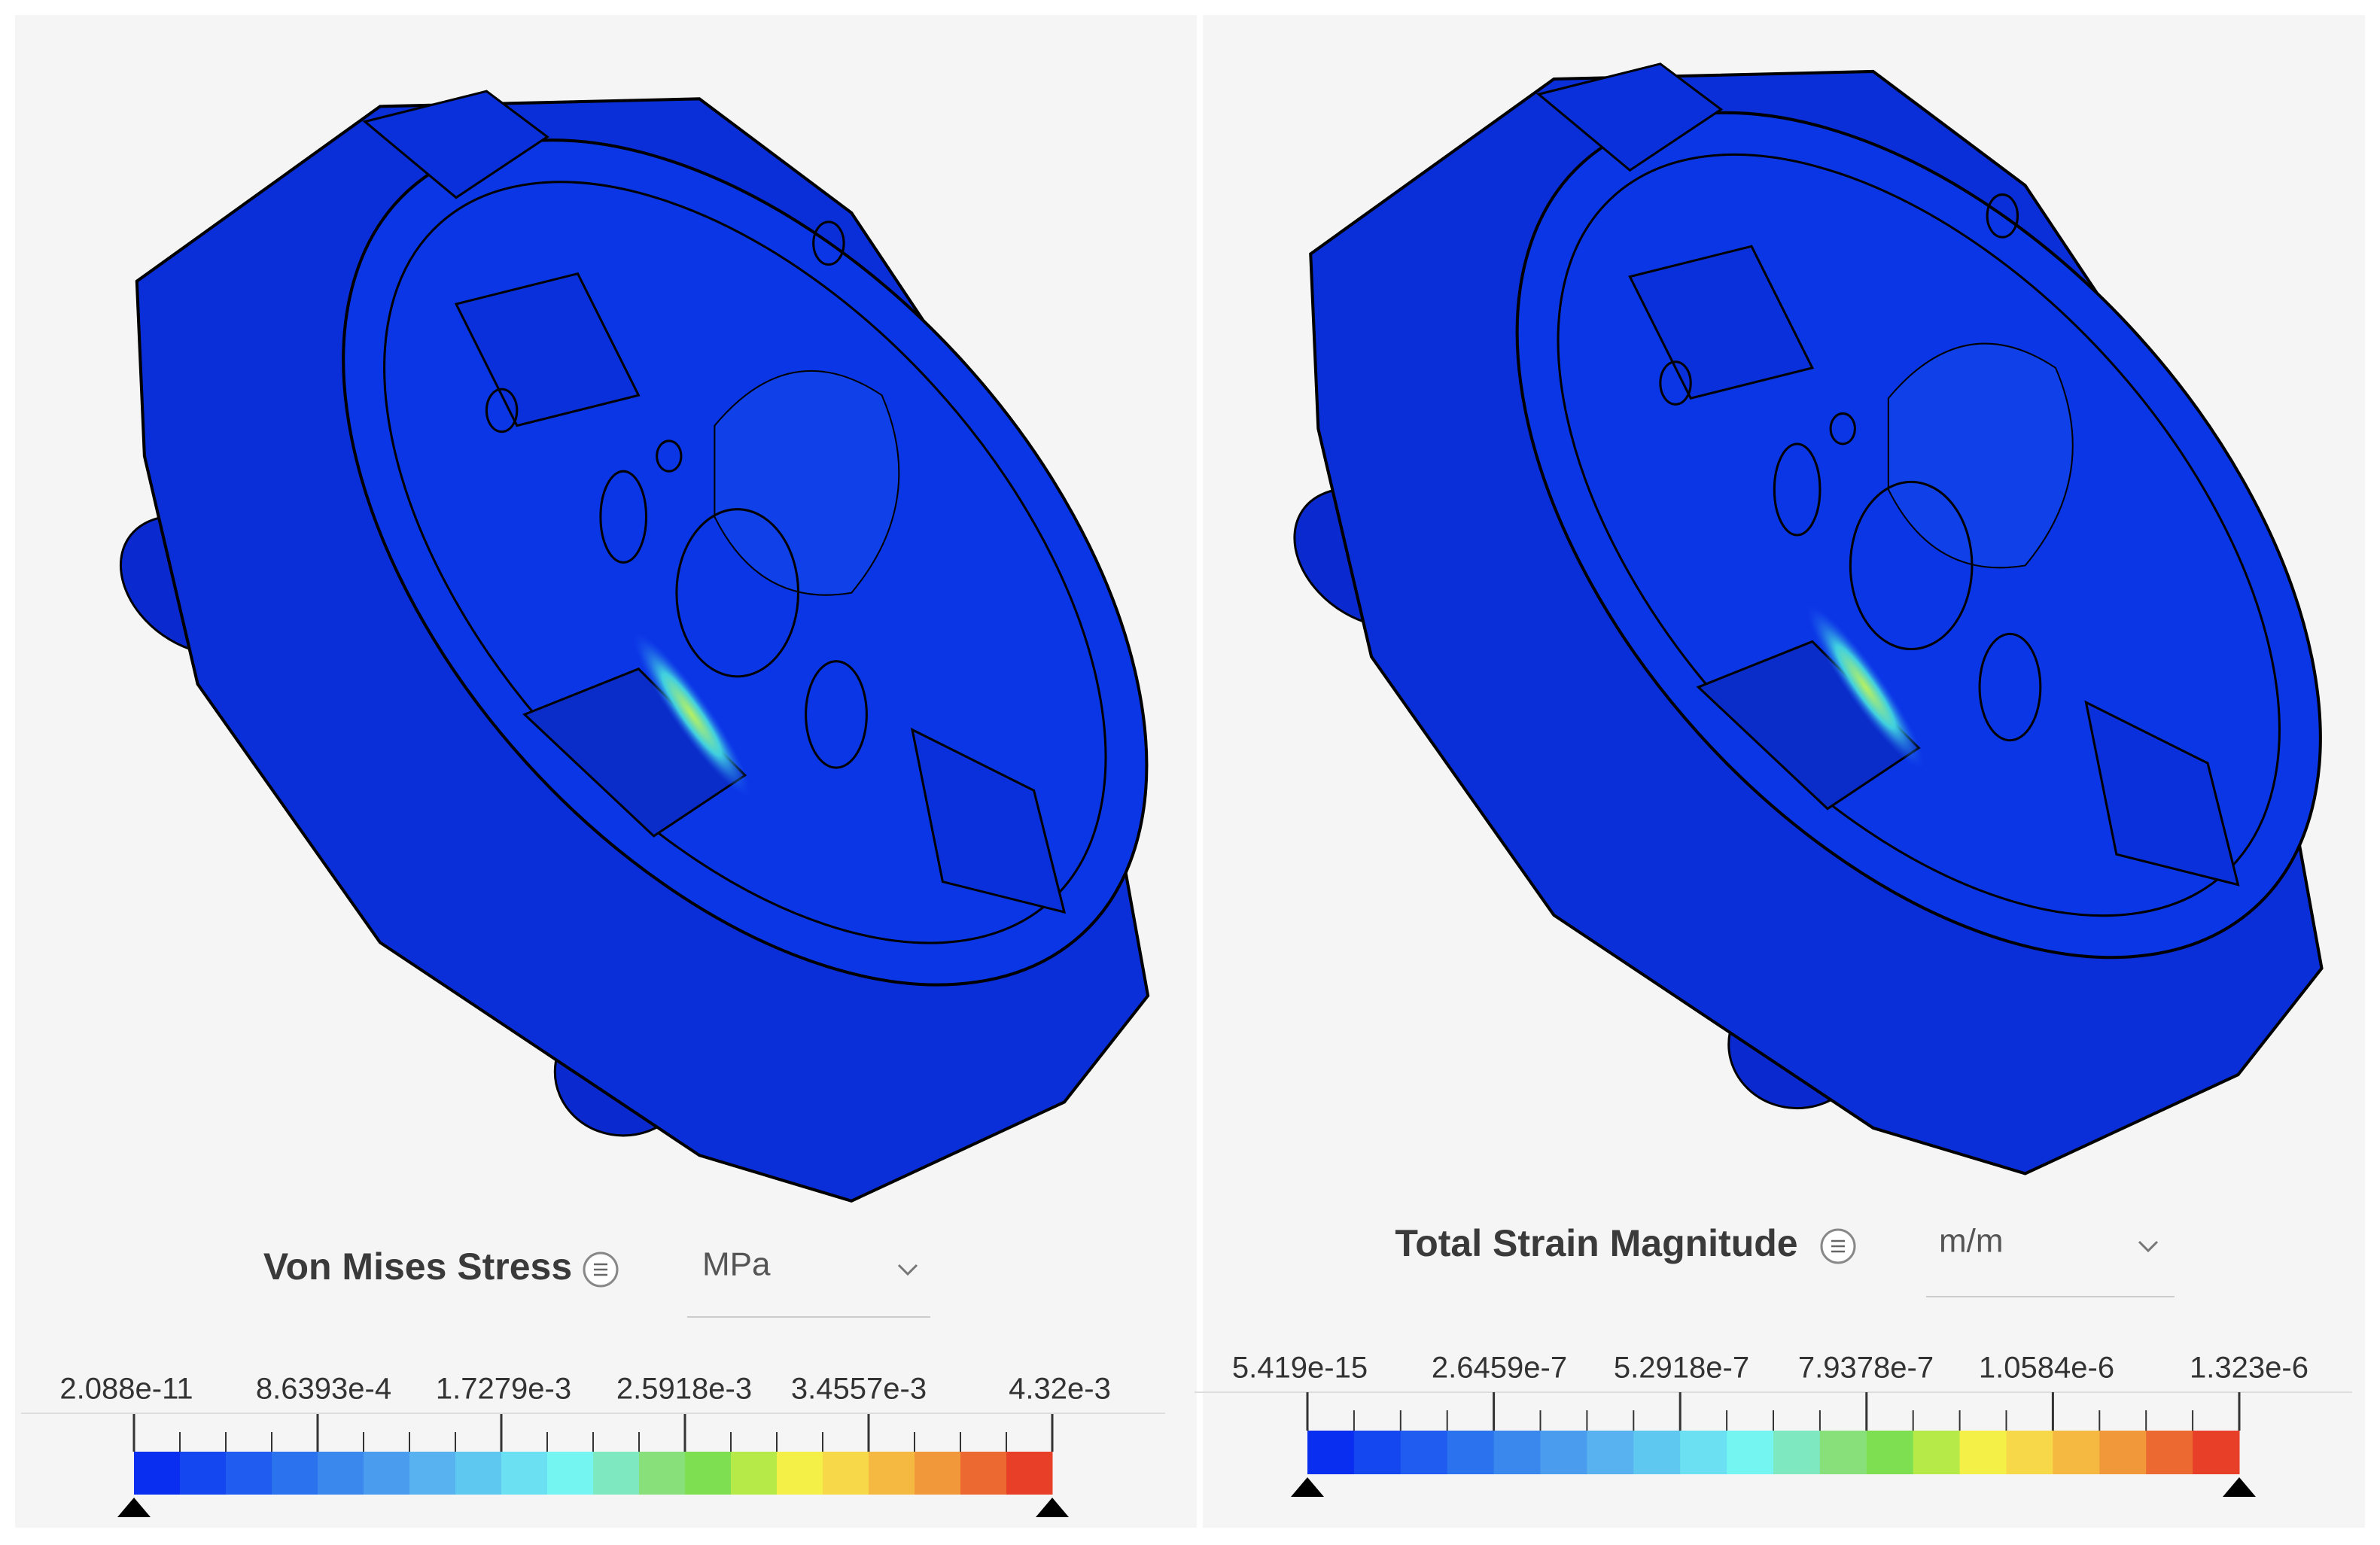 The width and height of the screenshot is (2380, 1545). Describe the element at coordinates (2249, 1368) in the screenshot. I see `scale-label: 1.323e-6` at that location.